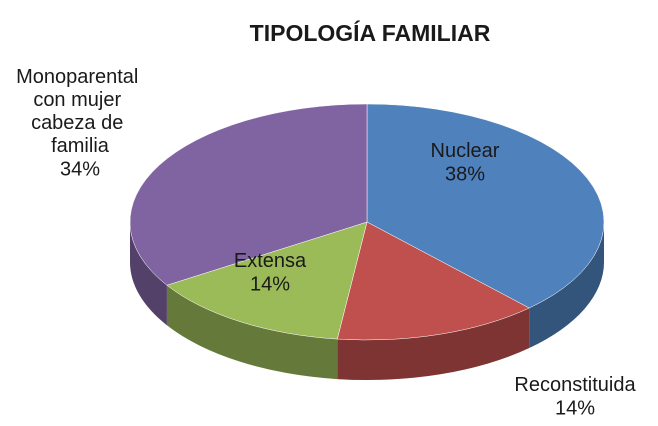 The width and height of the screenshot is (658, 426). I want to click on slice-label: Monoparental con mujer cabeza de familia, so click(80, 111).